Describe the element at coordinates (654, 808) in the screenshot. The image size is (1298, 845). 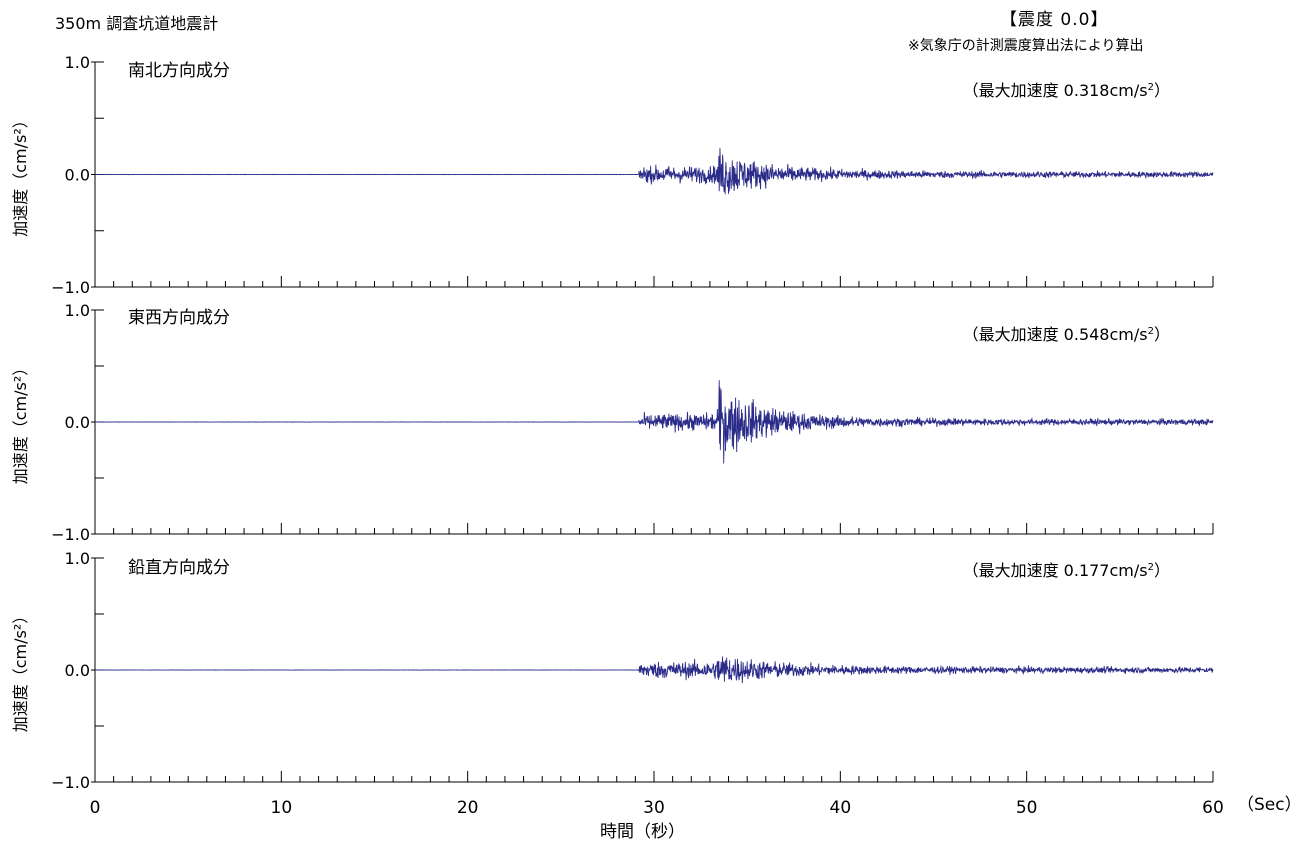
I see `x-tick-label: 30` at that location.